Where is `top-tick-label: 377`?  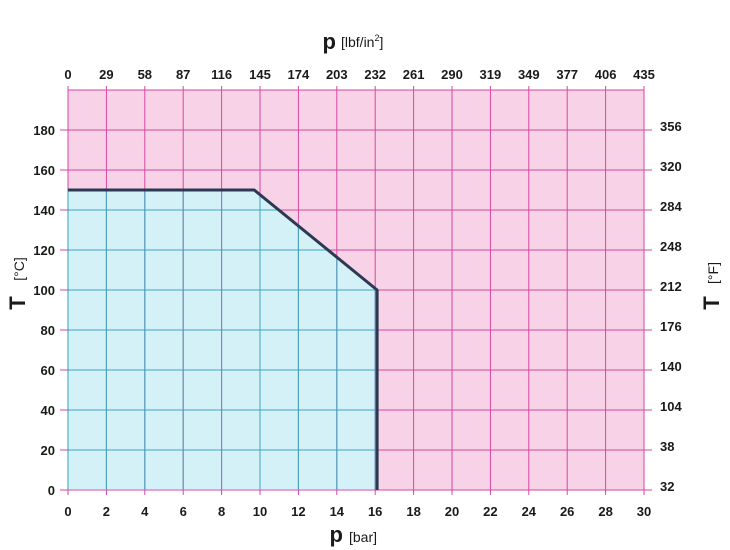
top-tick-label: 377 is located at coordinates (567, 74).